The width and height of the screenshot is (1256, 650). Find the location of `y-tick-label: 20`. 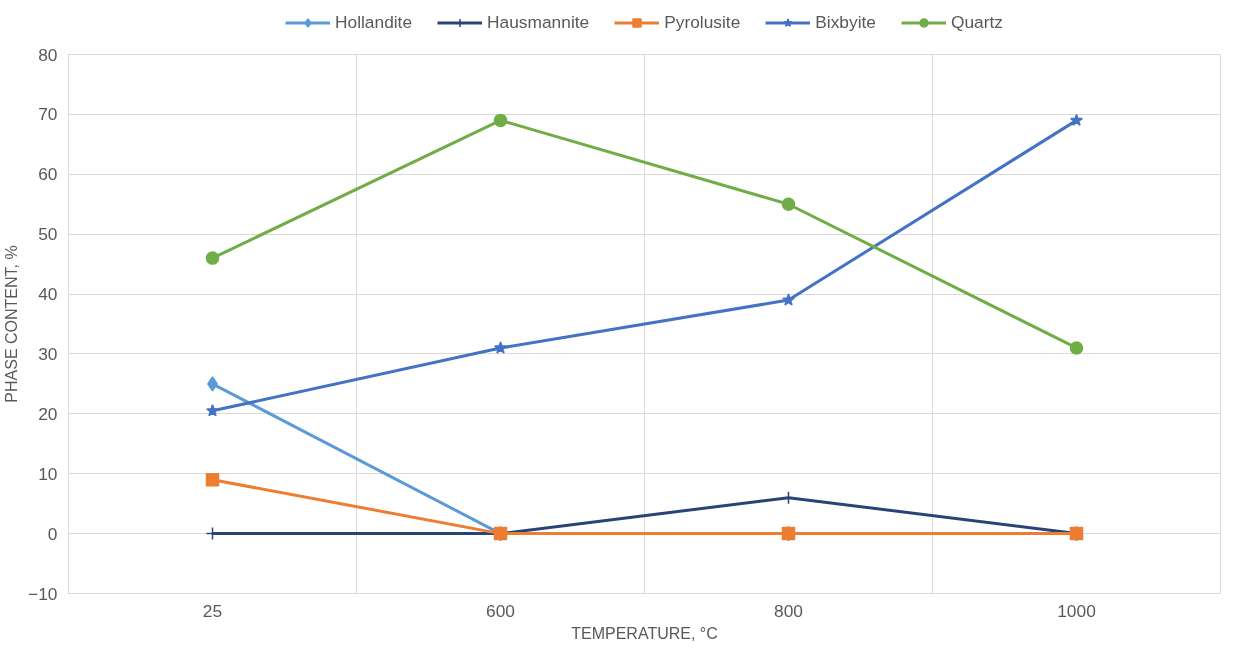

y-tick-label: 20 is located at coordinates (48, 413).